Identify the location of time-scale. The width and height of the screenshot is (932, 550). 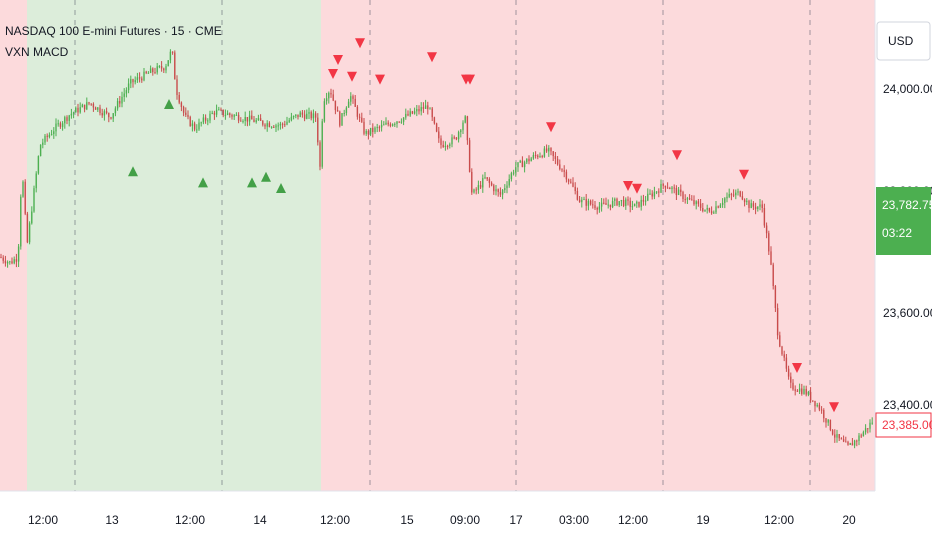
(466, 520).